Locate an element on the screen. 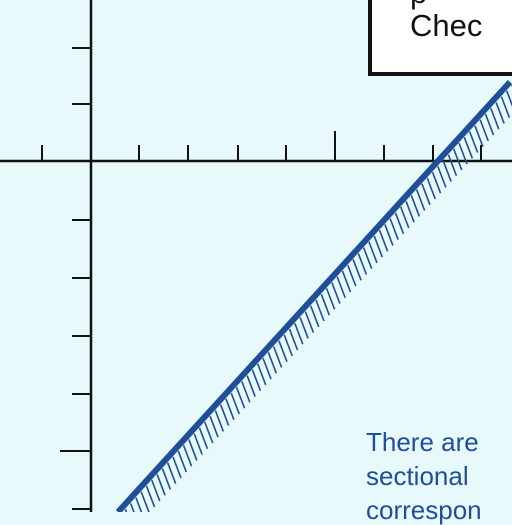 The width and height of the screenshot is (512, 525). caption-line-2: sectional is located at coordinates (417, 476).